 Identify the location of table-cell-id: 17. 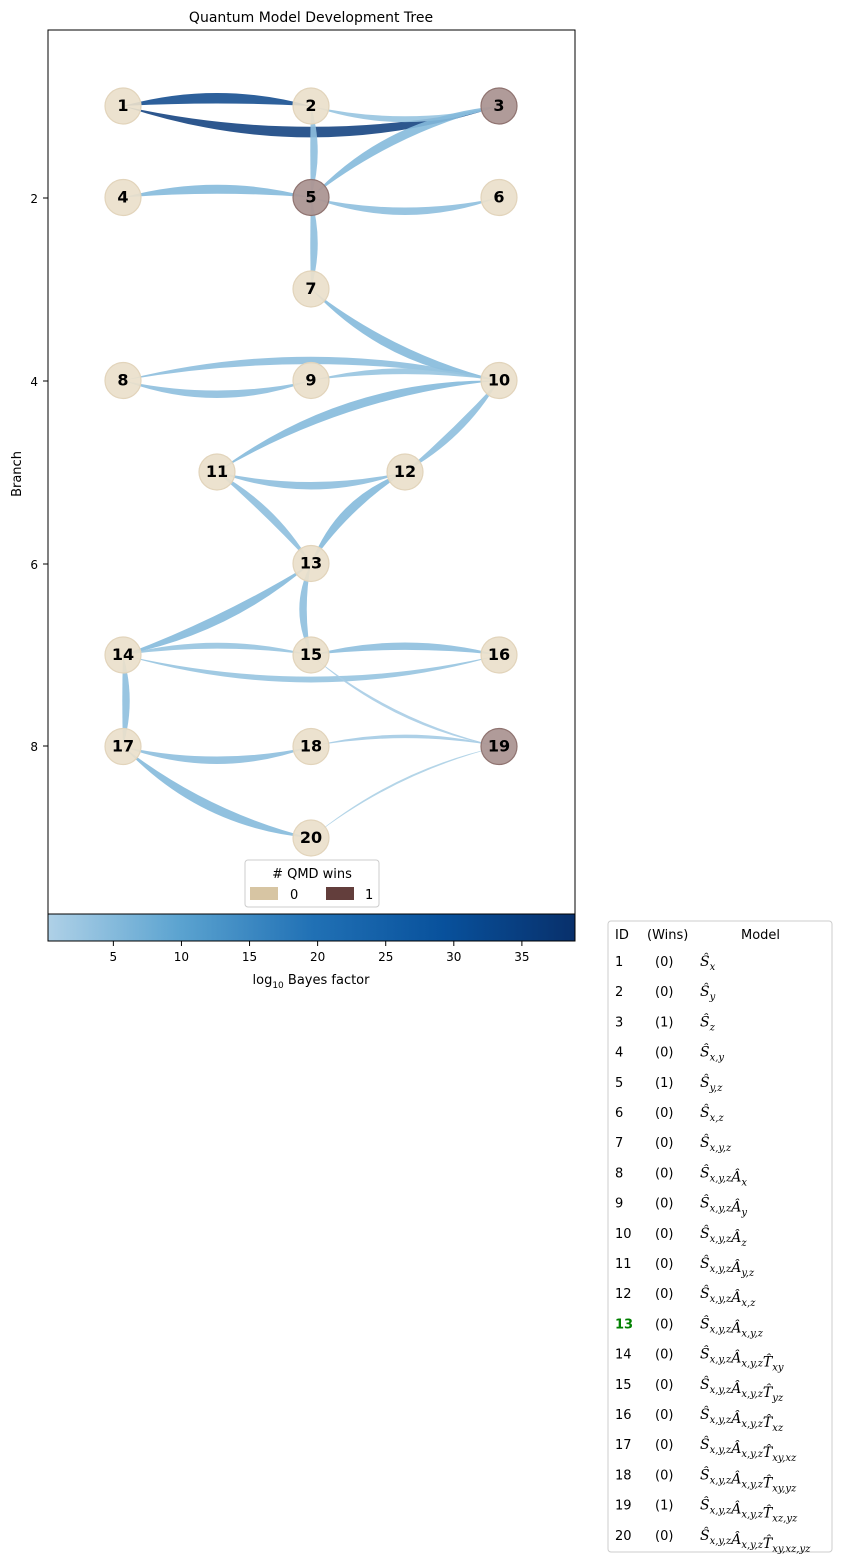
(623, 1445).